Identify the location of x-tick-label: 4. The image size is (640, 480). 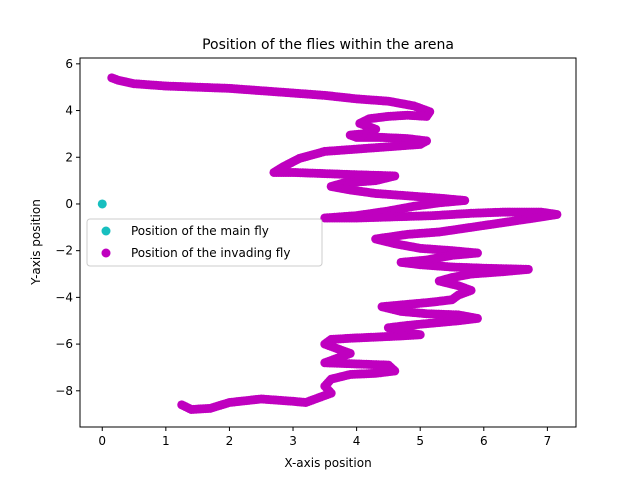
(357, 441).